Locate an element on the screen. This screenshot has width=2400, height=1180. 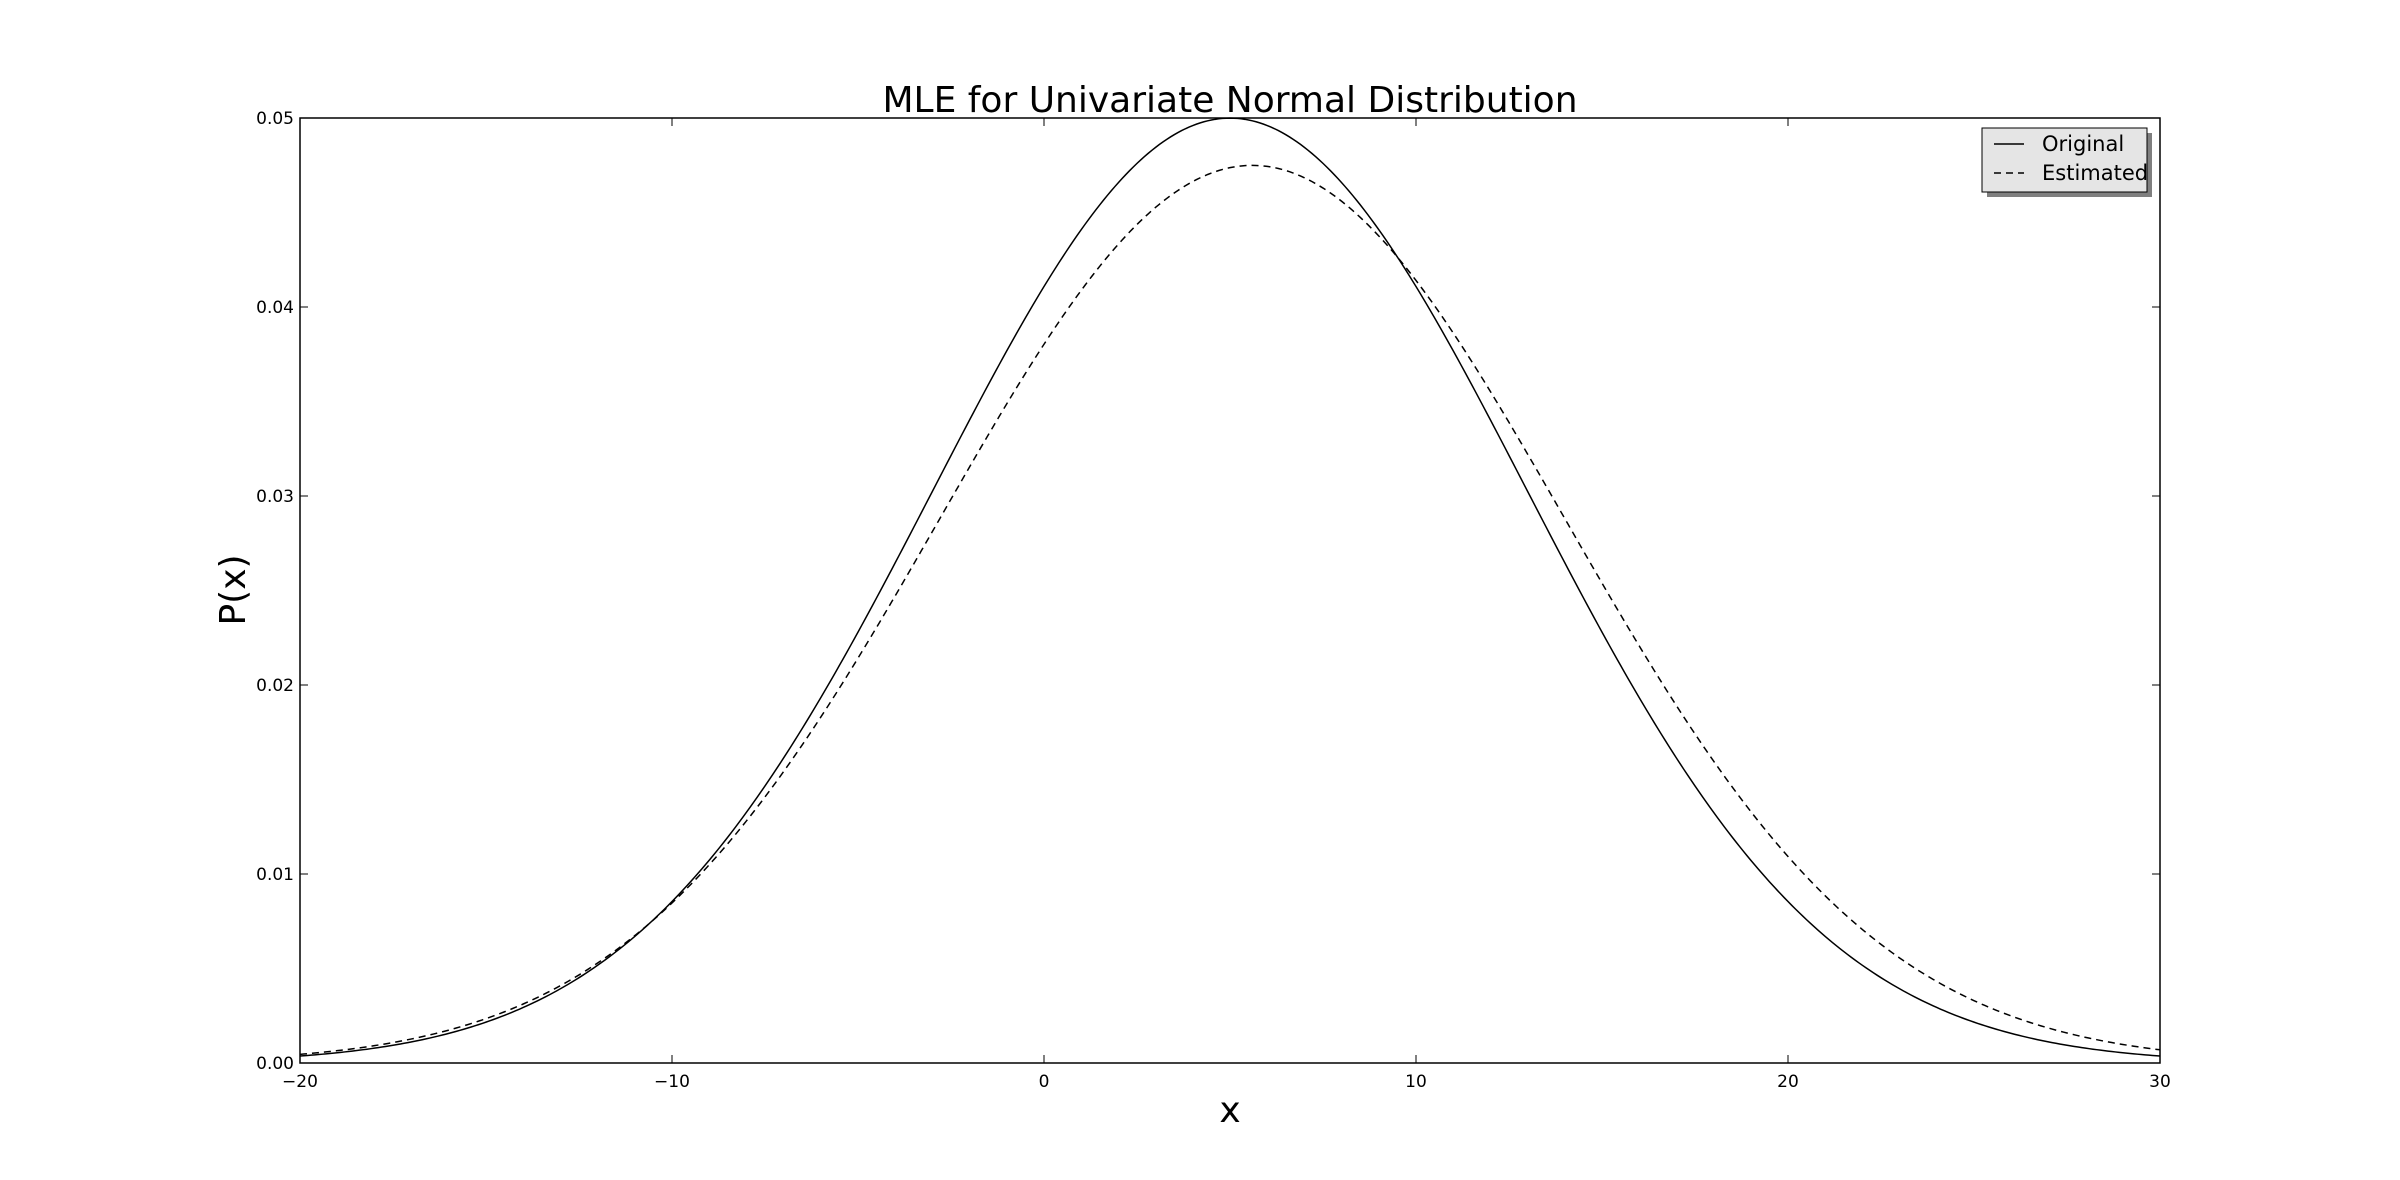
legend-box is located at coordinates (2064, 160).